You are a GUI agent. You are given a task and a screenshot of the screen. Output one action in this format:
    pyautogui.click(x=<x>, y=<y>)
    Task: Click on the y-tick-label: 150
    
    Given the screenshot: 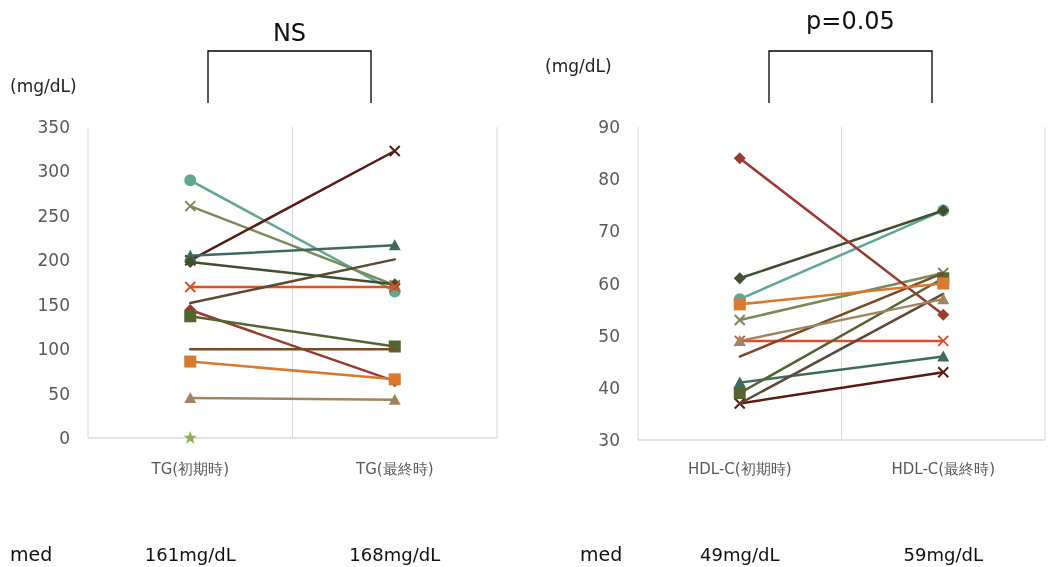 What is the action you would take?
    pyautogui.click(x=53, y=304)
    